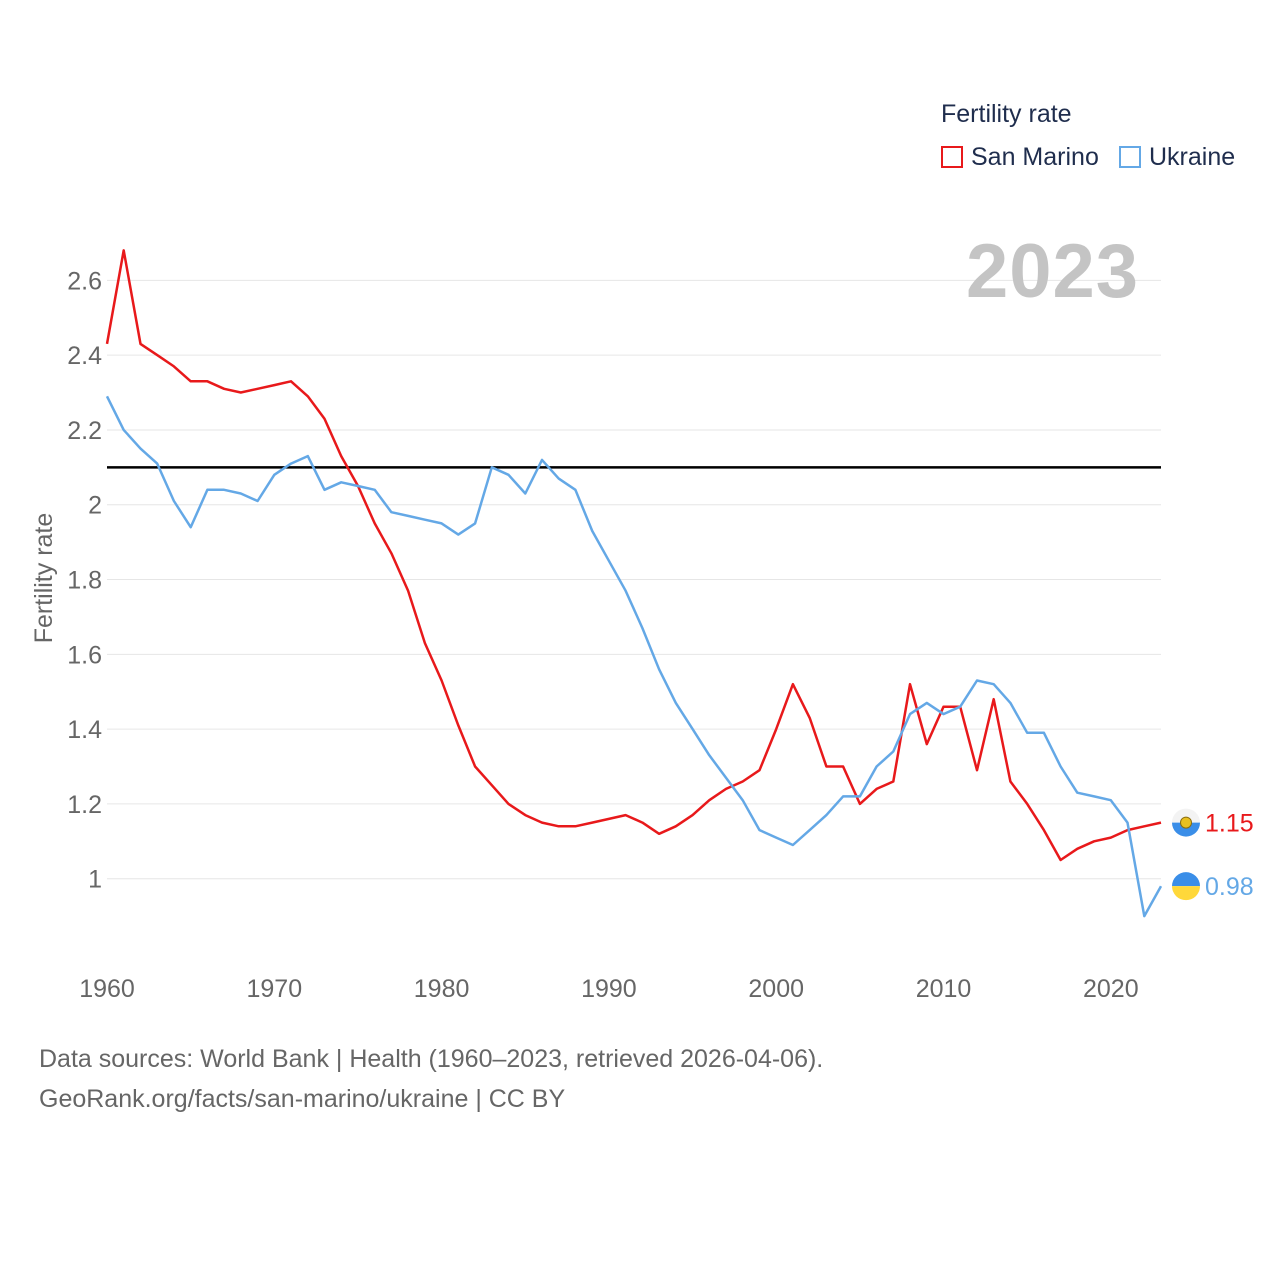 This screenshot has height=1280, width=1280. I want to click on y-tick-label: 2, so click(95, 506).